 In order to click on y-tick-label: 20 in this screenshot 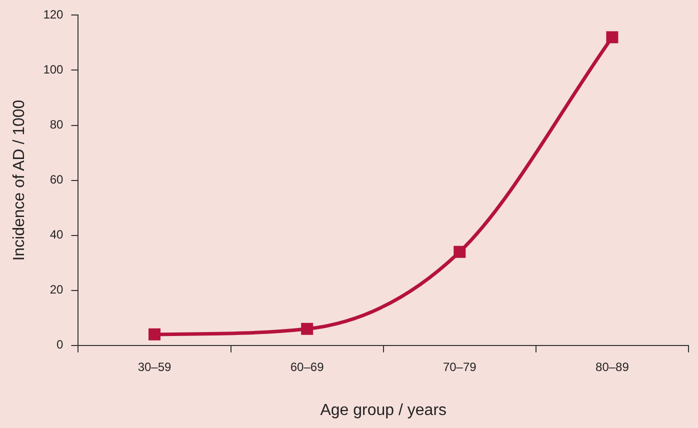, I will do `click(57, 289)`.